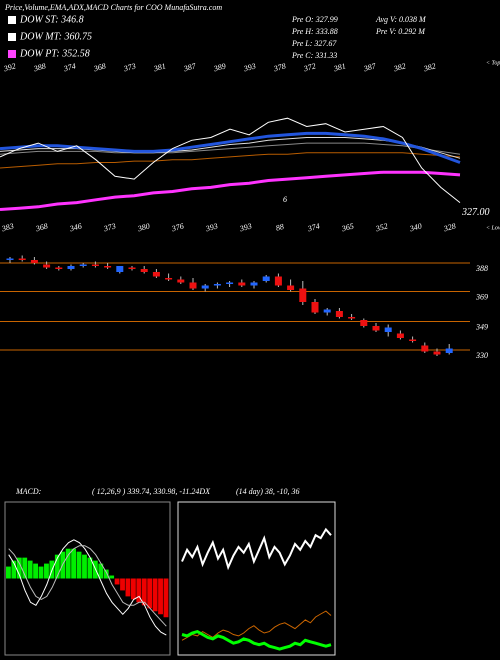  Describe the element at coordinates (55, 36) in the screenshot. I see `legend-label: DOW MT: 360.75` at that location.